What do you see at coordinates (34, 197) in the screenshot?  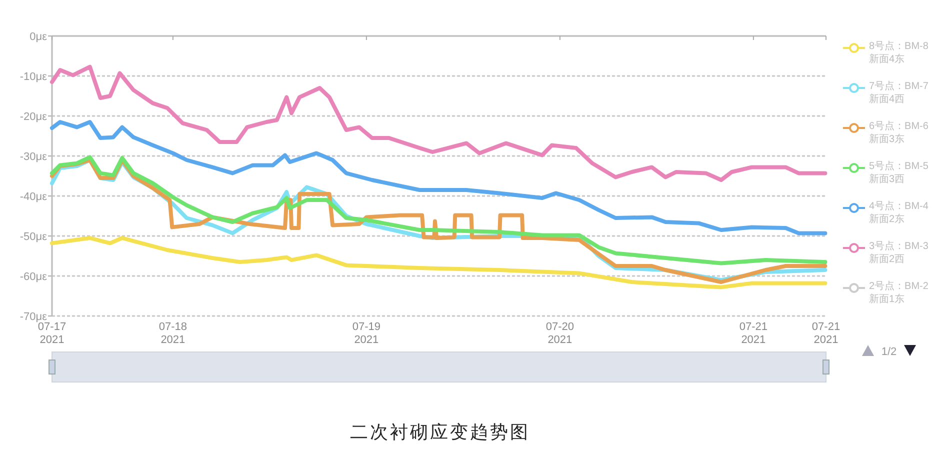 I see `y-tick-label: -40με` at bounding box center [34, 197].